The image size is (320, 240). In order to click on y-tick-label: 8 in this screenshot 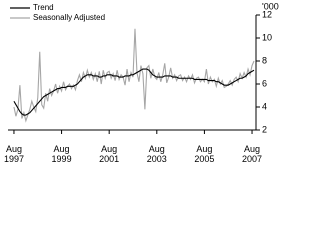, I will do `click(264, 60)`.